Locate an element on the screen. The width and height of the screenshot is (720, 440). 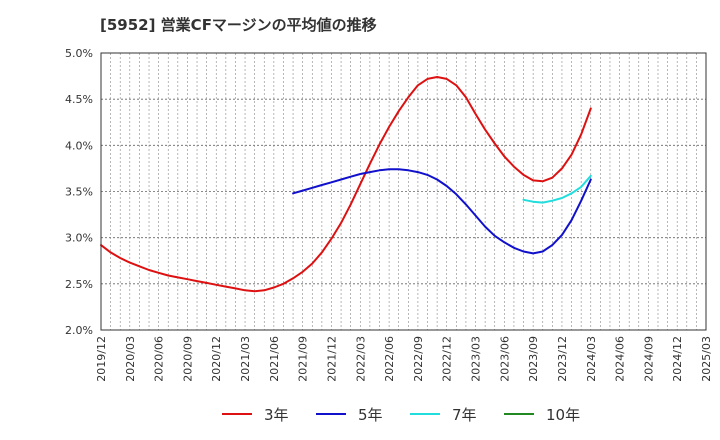
x-tick-label: 2020/06 is located at coordinates (159, 359).